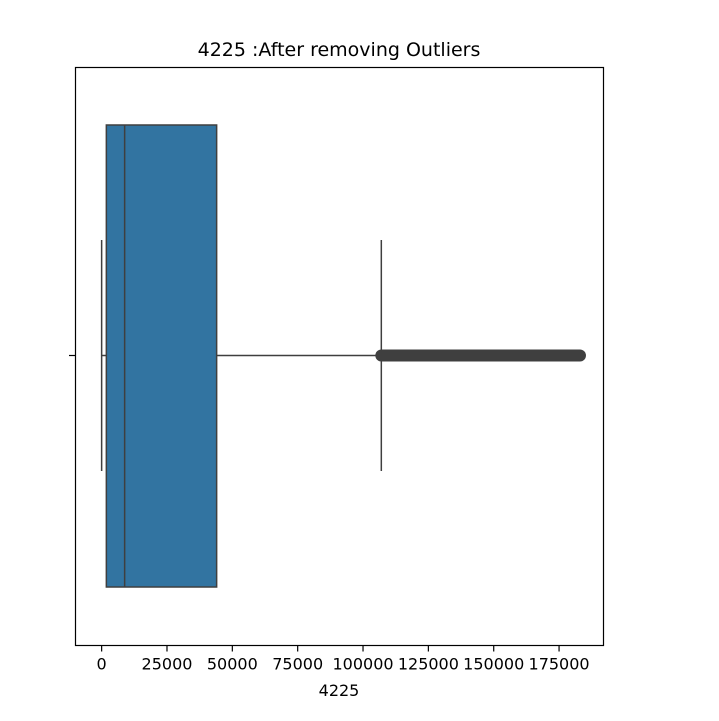 The width and height of the screenshot is (719, 721). Describe the element at coordinates (559, 664) in the screenshot. I see `x-tick-label: 175000` at that location.